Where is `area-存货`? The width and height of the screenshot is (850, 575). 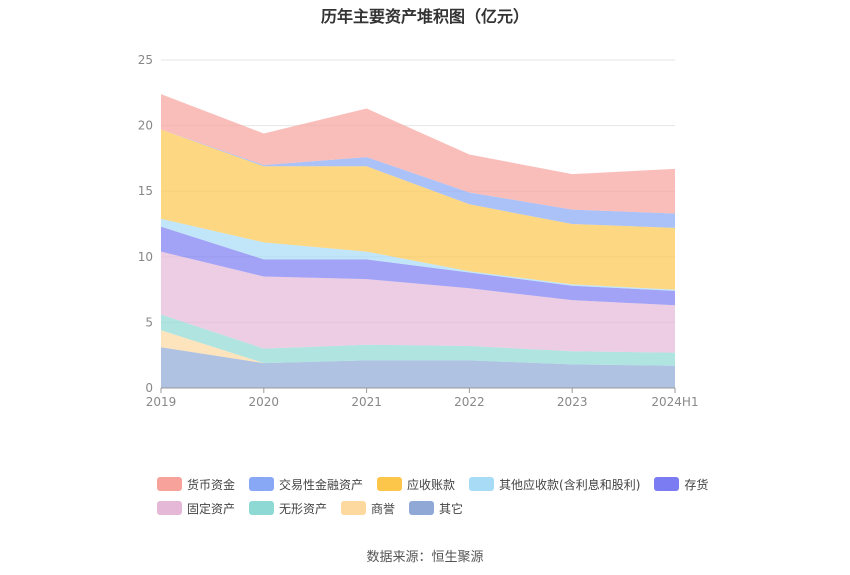 area-存货 is located at coordinates (418, 266).